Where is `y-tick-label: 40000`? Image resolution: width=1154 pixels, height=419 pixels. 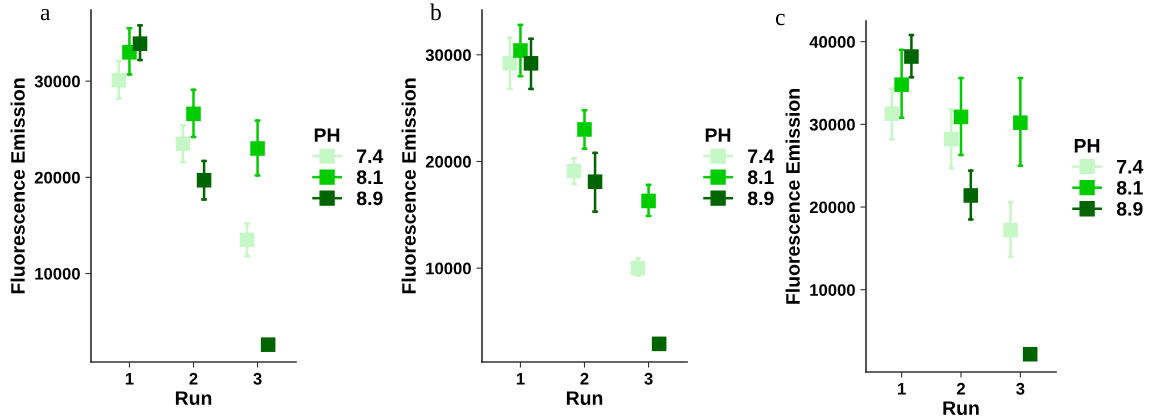
y-tick-label: 40000 is located at coordinates (832, 42).